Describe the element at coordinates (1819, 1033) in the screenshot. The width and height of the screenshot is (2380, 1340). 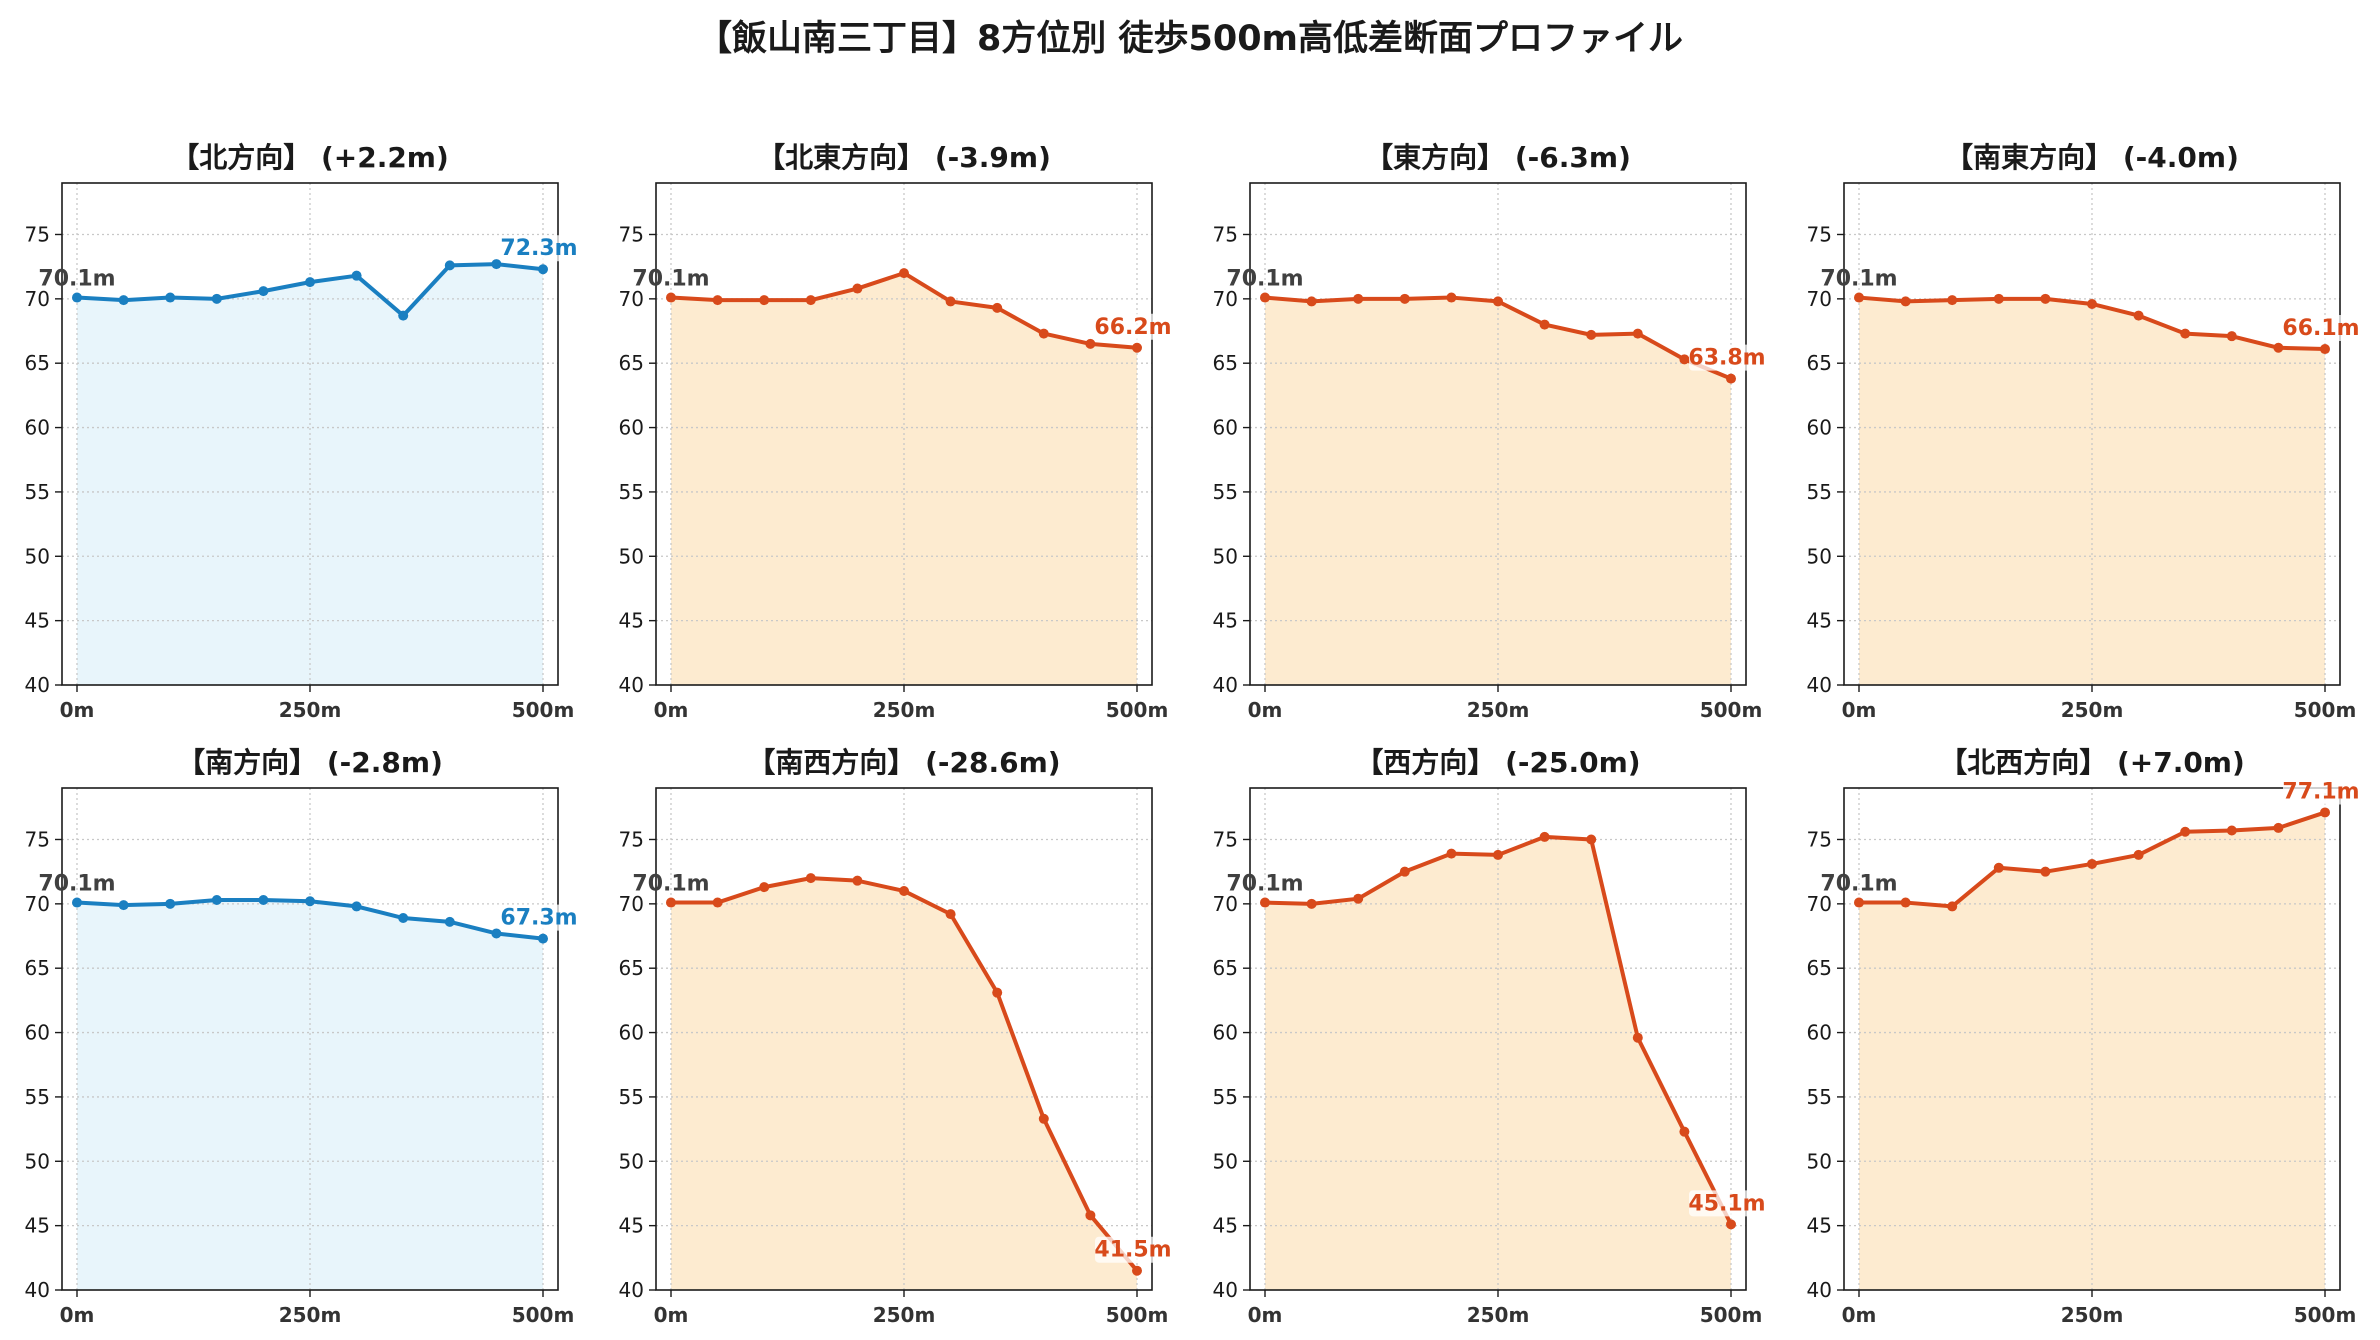
I see `panel-8-ytick-label-4: 60` at that location.